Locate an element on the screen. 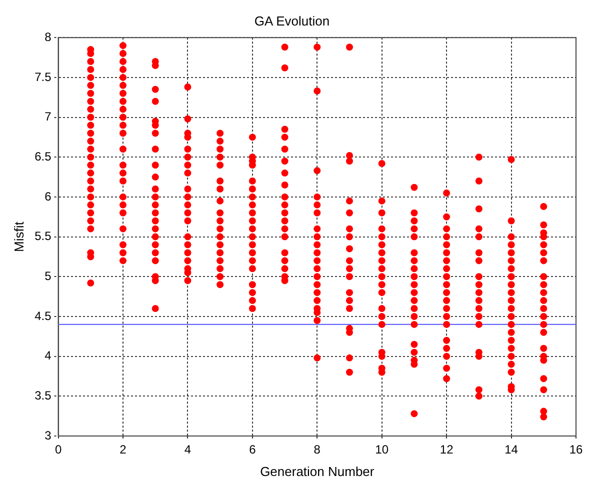 The width and height of the screenshot is (597, 493). x-tick-label: 16 is located at coordinates (576, 449).